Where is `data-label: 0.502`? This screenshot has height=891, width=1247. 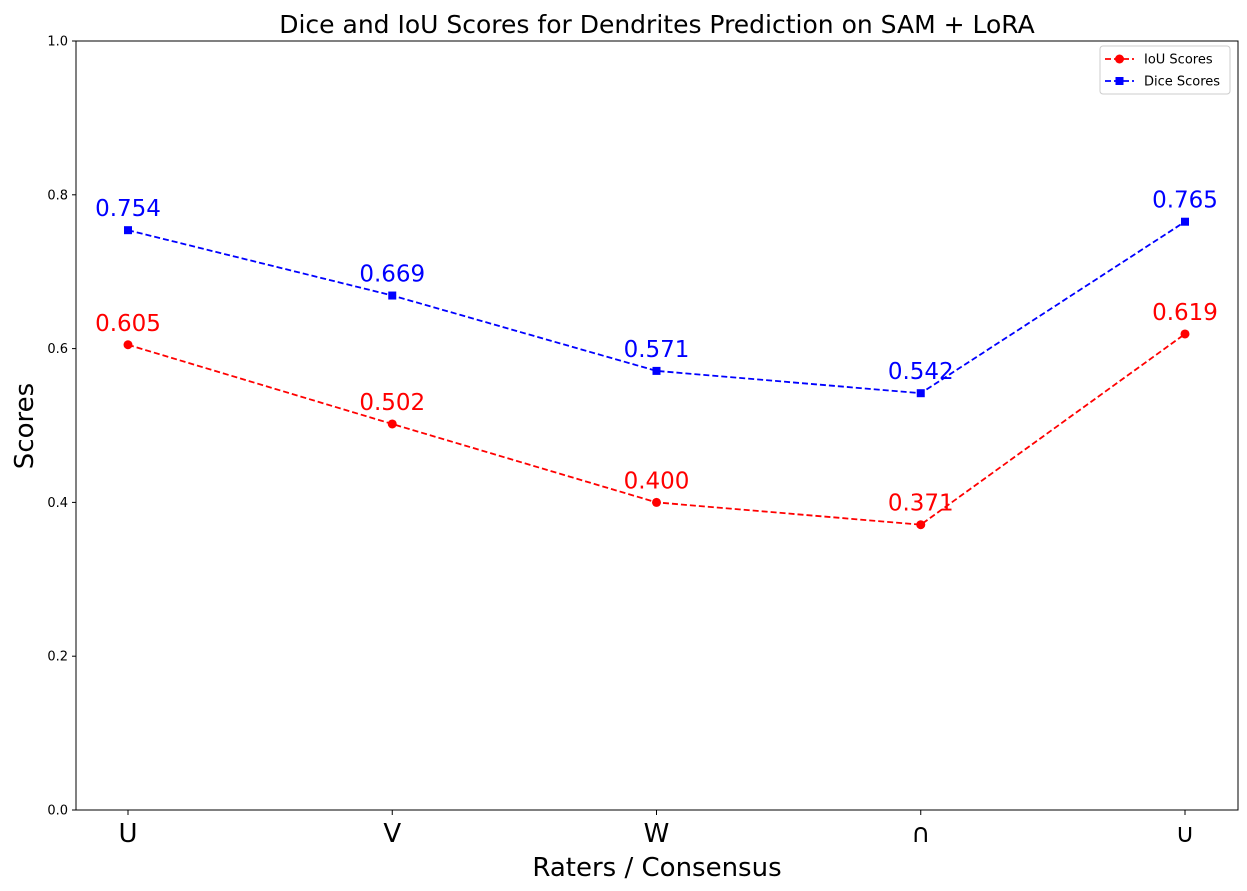
data-label: 0.502 is located at coordinates (392, 403).